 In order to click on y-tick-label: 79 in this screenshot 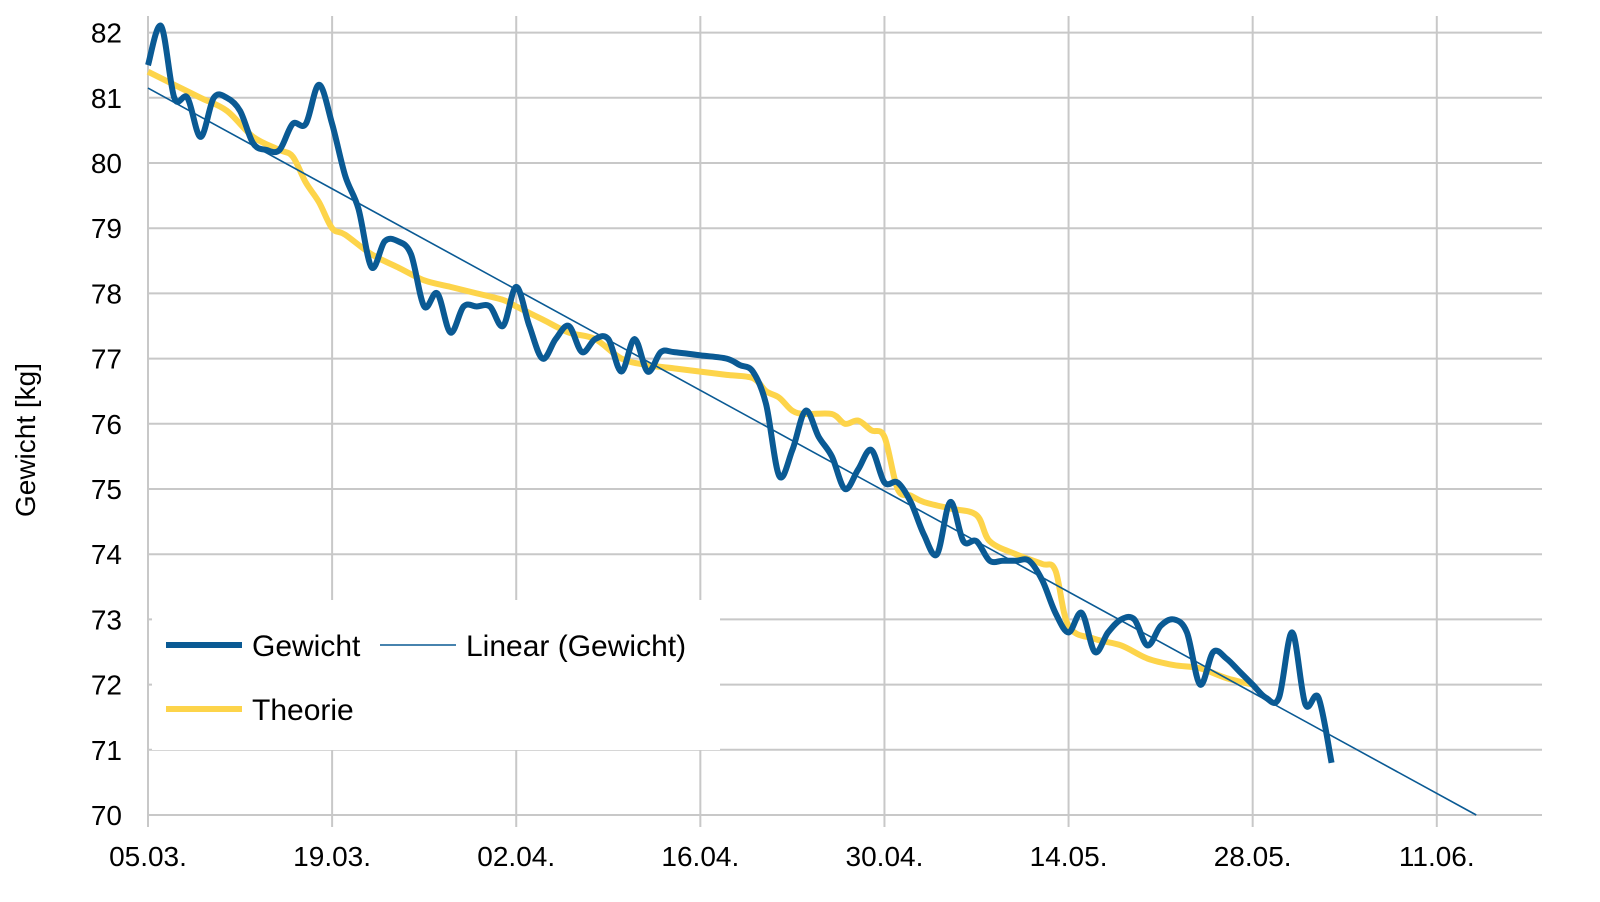, I will do `click(106, 228)`.